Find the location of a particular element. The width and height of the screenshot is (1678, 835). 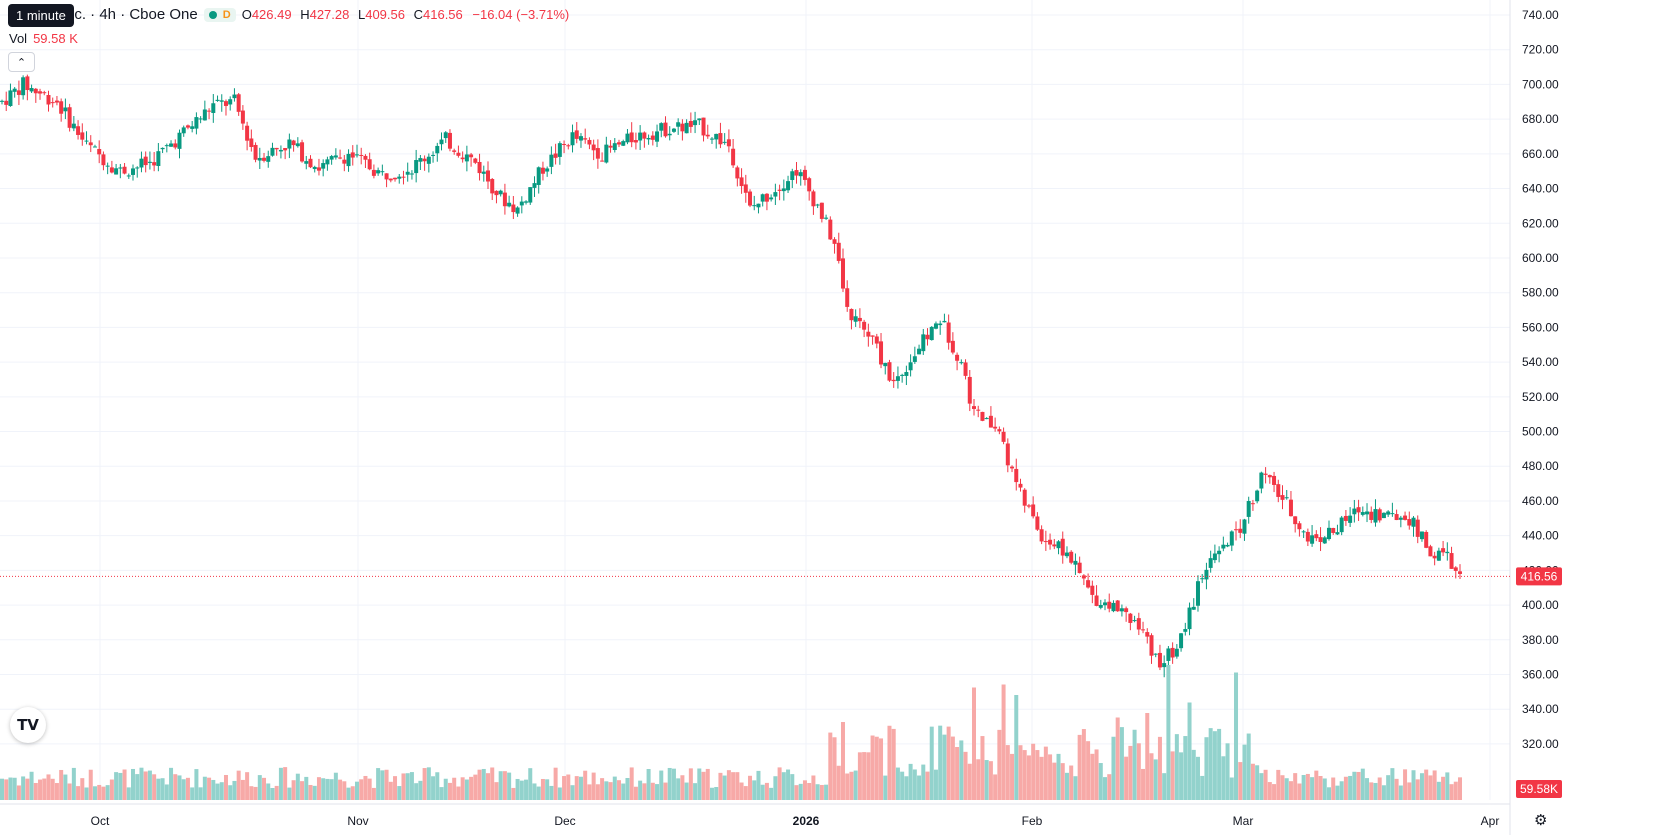

tradingview-logo-icon: TV is located at coordinates (28, 725).